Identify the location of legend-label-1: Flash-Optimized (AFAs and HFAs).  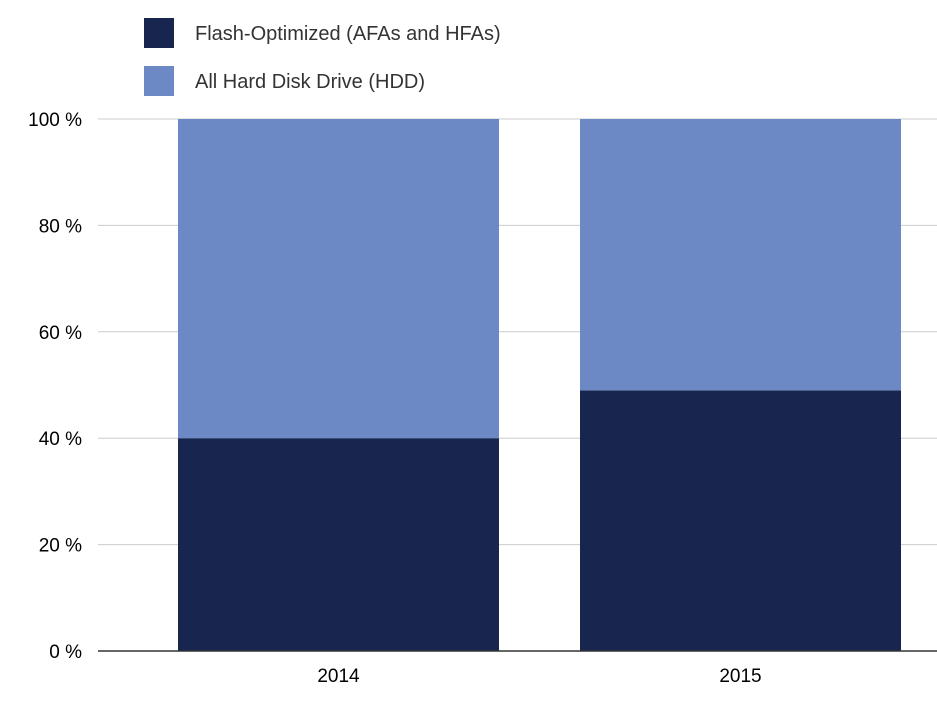
(348, 34).